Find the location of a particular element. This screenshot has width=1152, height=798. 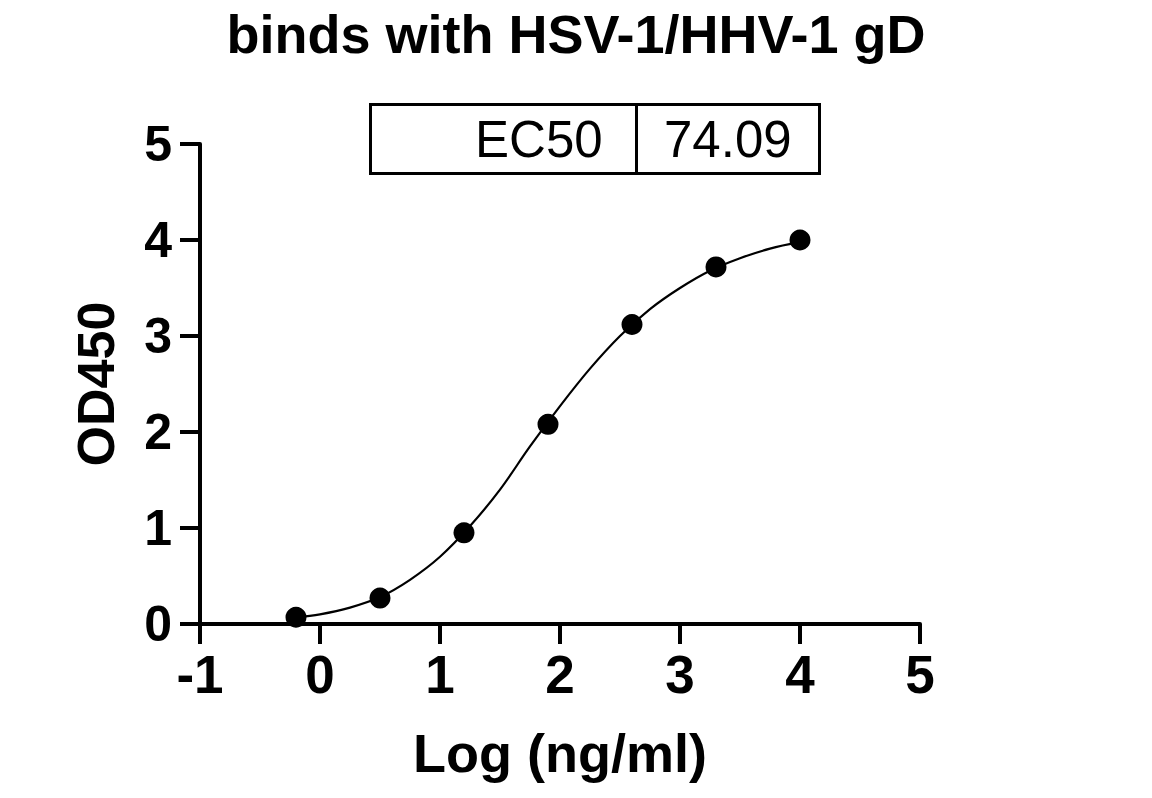

y-tick-label: 3 is located at coordinates (158, 336).